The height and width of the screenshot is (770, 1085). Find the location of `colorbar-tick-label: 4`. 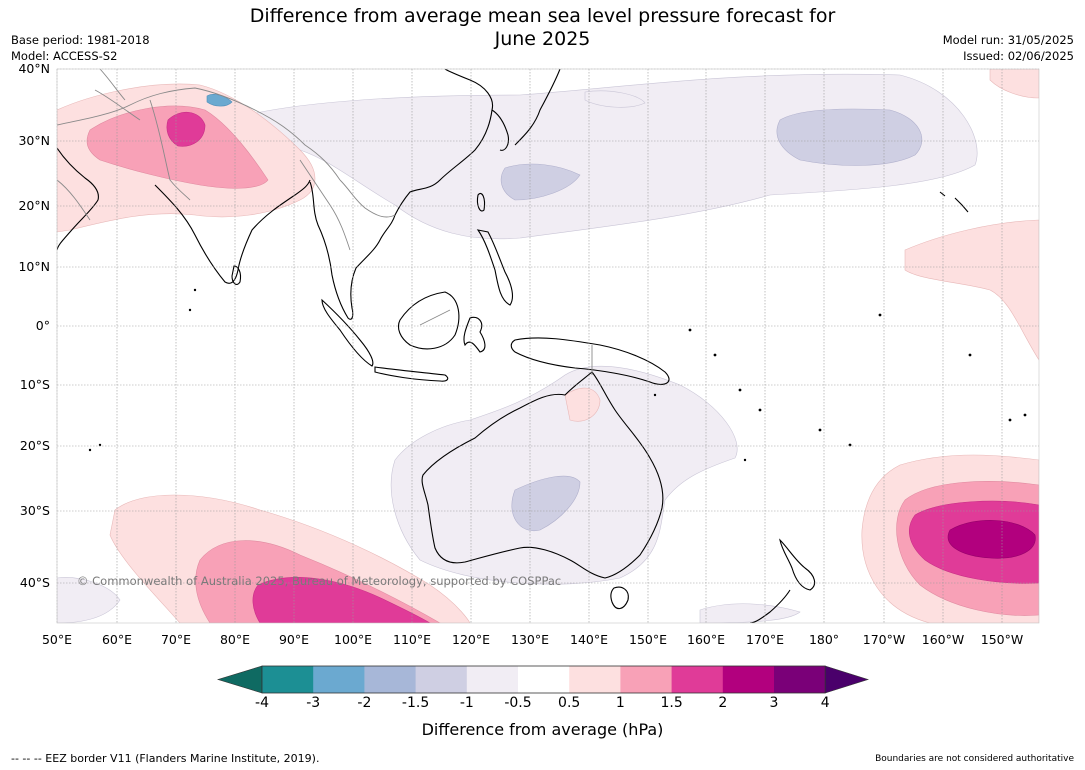

colorbar-tick-label: 4 is located at coordinates (825, 703).